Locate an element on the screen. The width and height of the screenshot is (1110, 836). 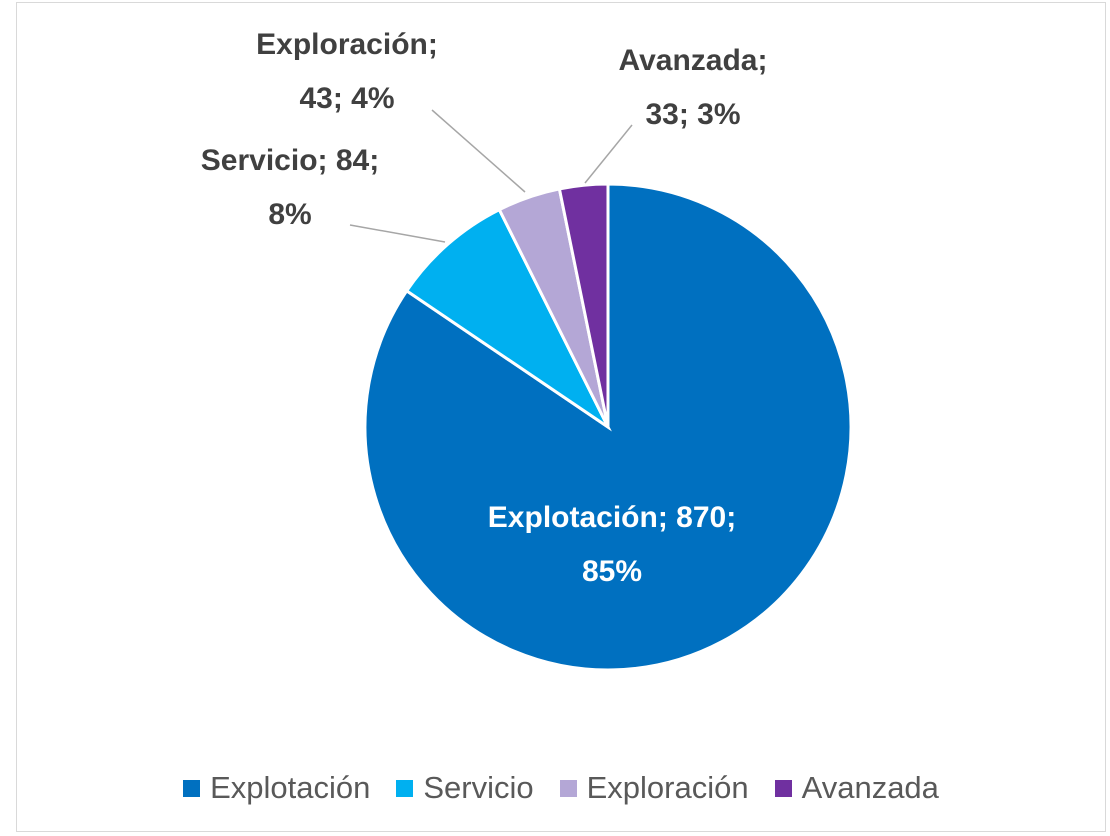
leader-lines is located at coordinates (491, 176).